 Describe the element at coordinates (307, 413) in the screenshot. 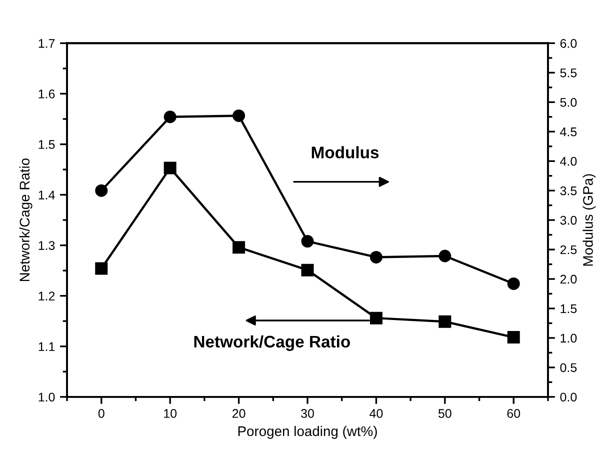

I see `x-tick-label: 30` at that location.